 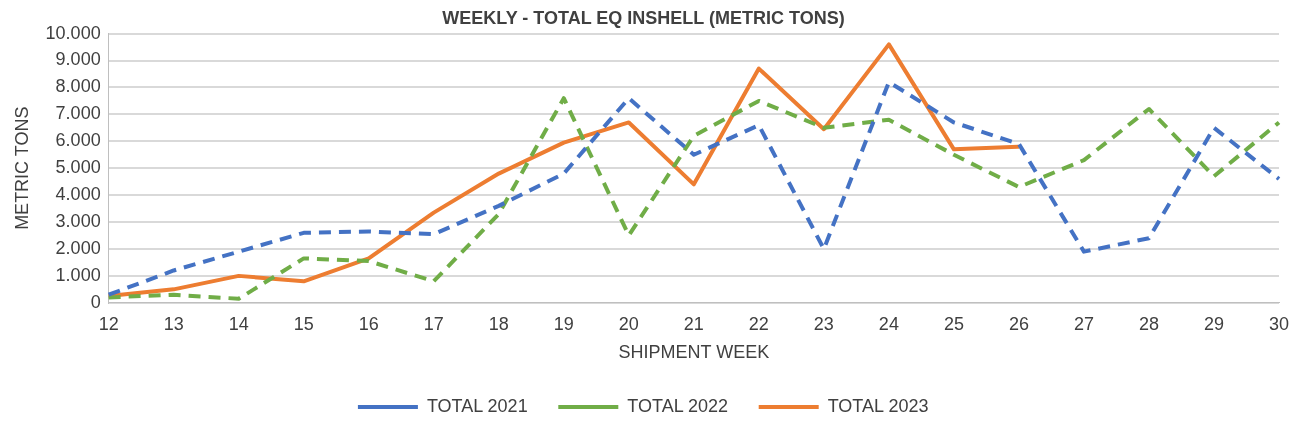 I want to click on x-tick-label: 27, so click(x=1083, y=323).